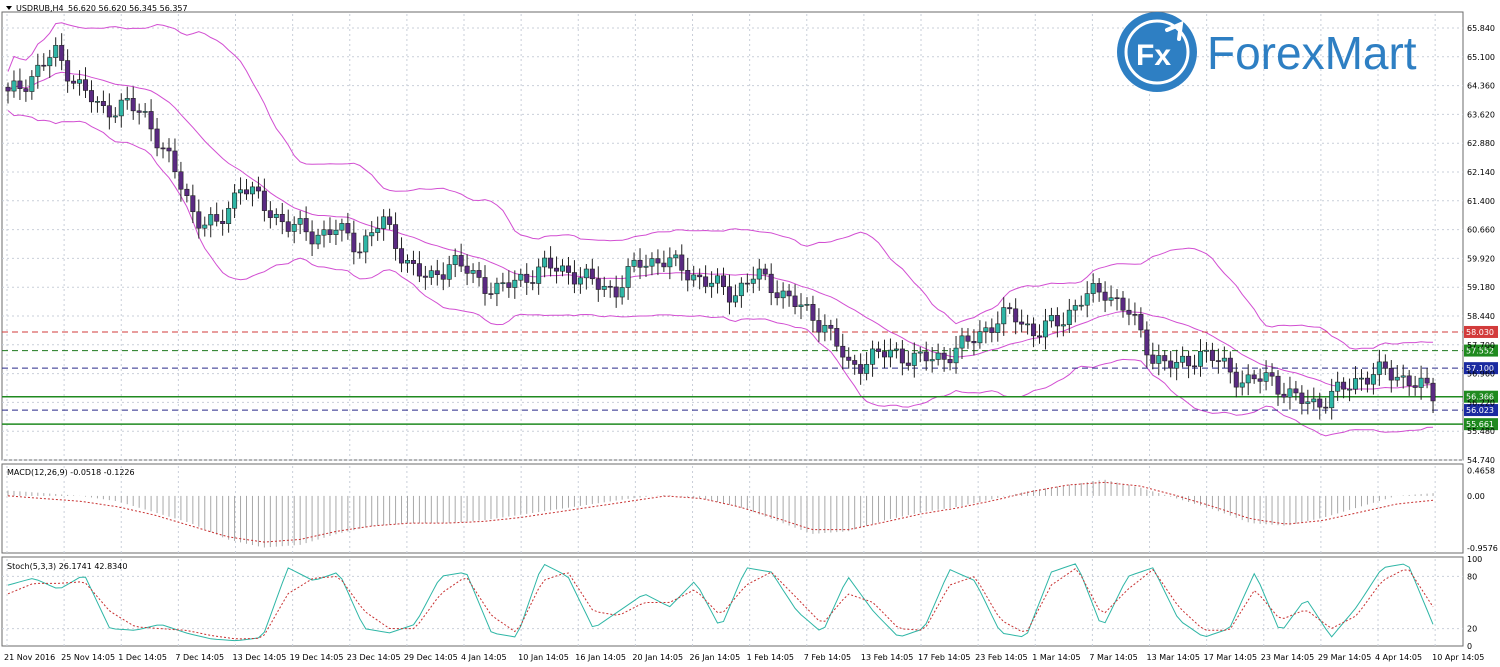 This screenshot has height=667, width=1500. What do you see at coordinates (1481, 201) in the screenshot?
I see `price-tick-label: 61.400` at bounding box center [1481, 201].